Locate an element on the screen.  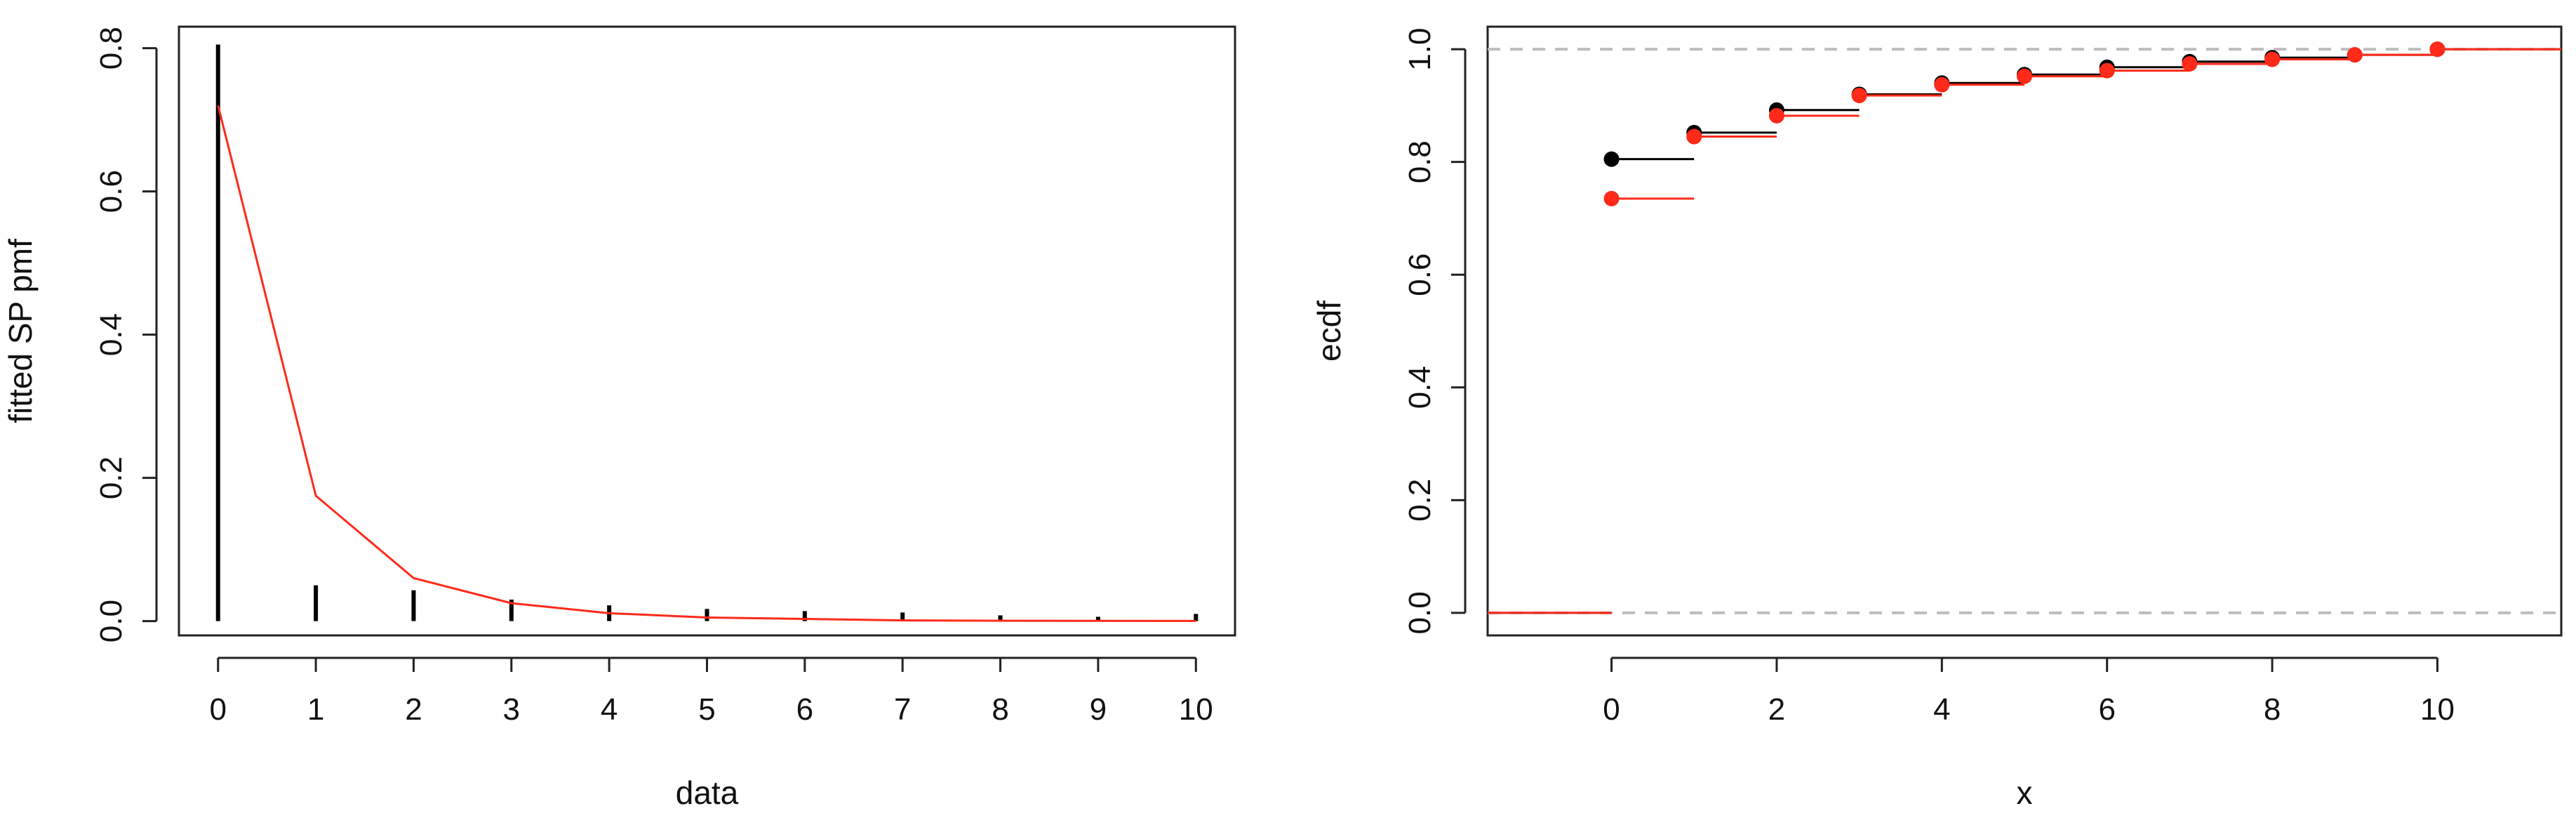
y-axis: 0.0 0.2 0.4 0.6 0.8 is located at coordinates (126, 334).